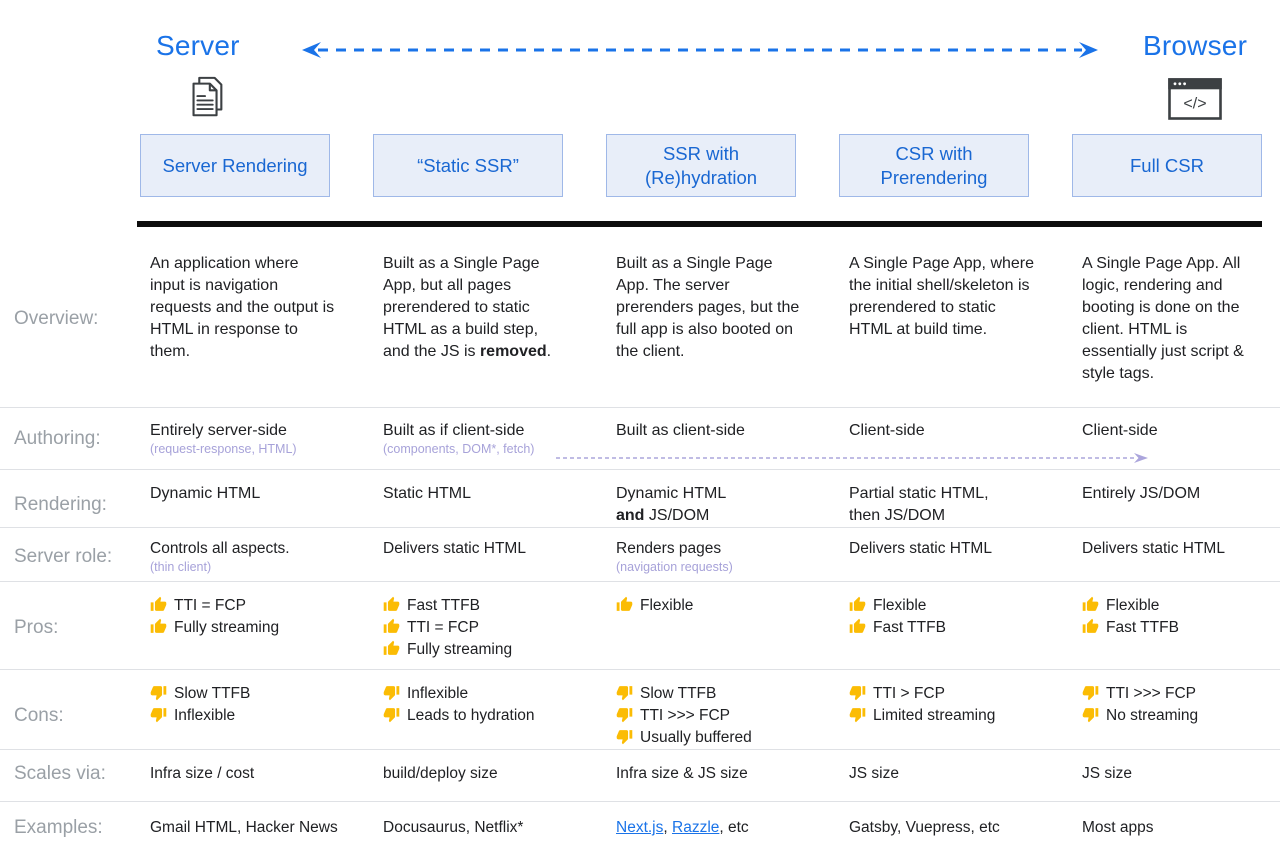 Image resolution: width=1280 pixels, height=857 pixels. What do you see at coordinates (732, 606) in the screenshot?
I see `pros-cell-ssr-rehydration: Flexible` at bounding box center [732, 606].